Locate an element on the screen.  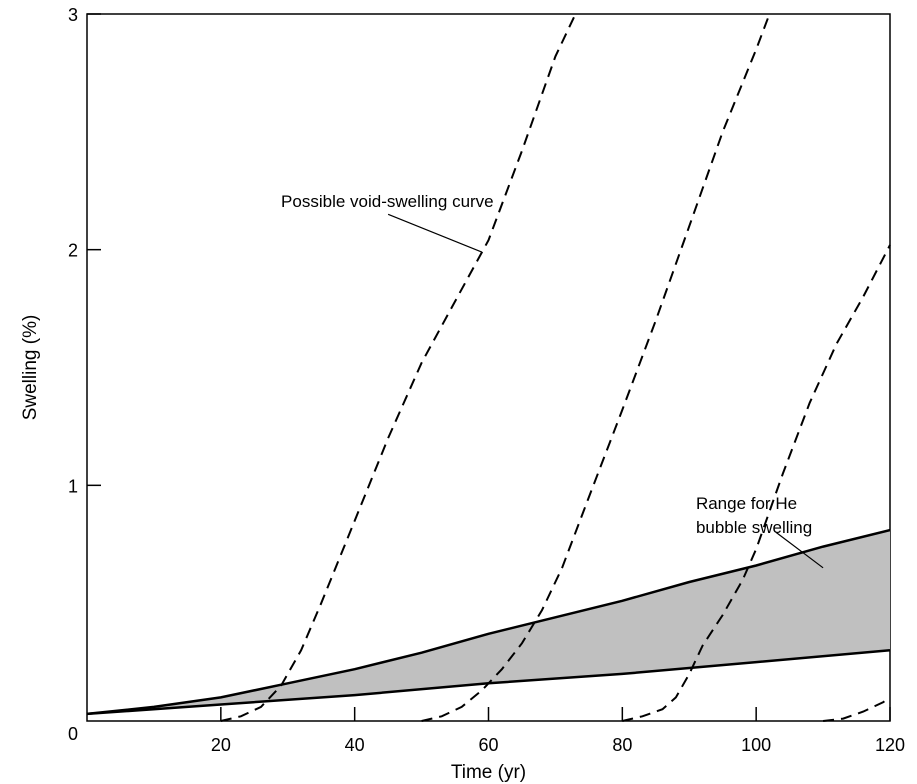
y-tick-label-3: 3 is located at coordinates (73, 15).